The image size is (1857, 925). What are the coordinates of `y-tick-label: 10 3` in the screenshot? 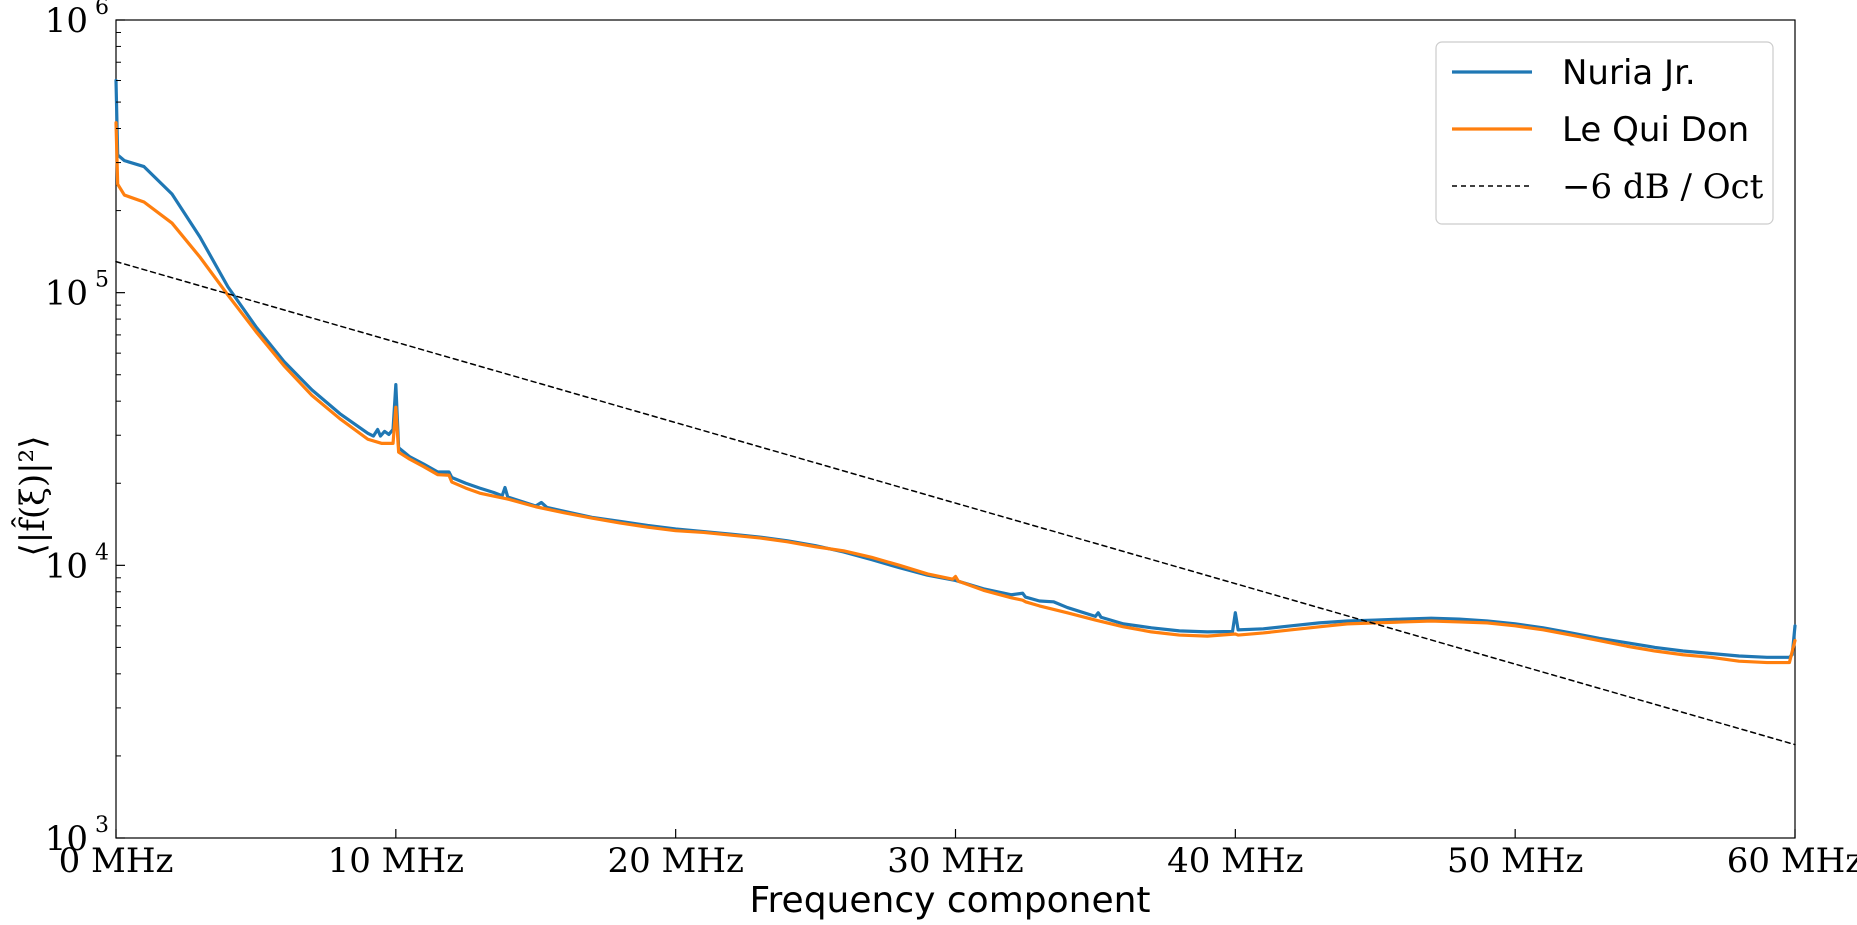 It's located at (77, 836).